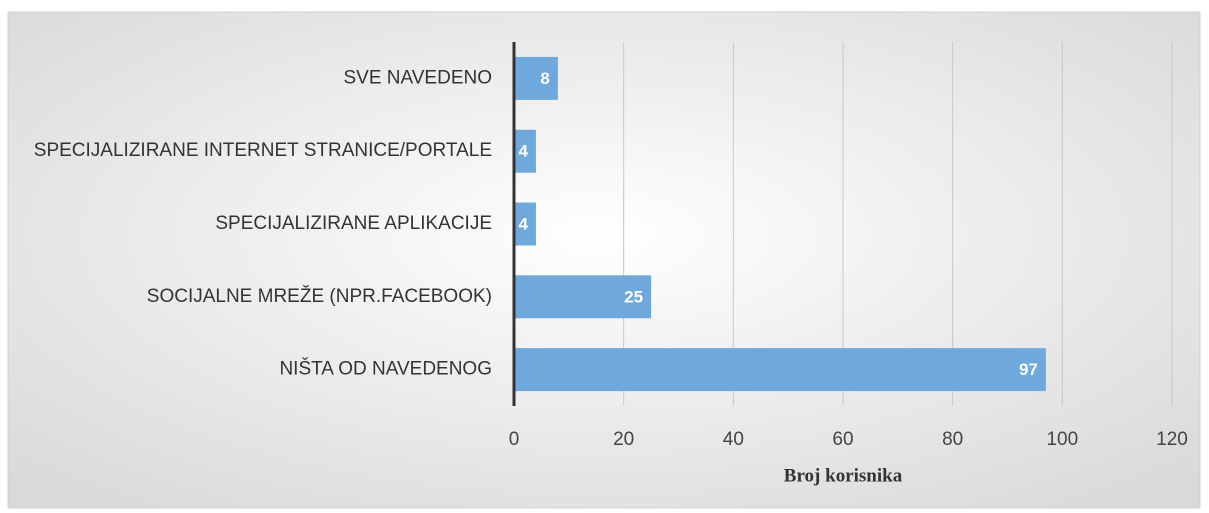  What do you see at coordinates (842, 439) in the screenshot?
I see `x-tick-label: 60` at bounding box center [842, 439].